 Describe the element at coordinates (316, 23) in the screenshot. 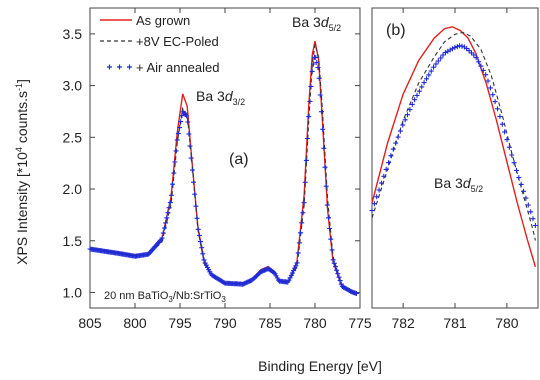

I see `peak-label-ba3d52: Ba 3d5/2` at that location.